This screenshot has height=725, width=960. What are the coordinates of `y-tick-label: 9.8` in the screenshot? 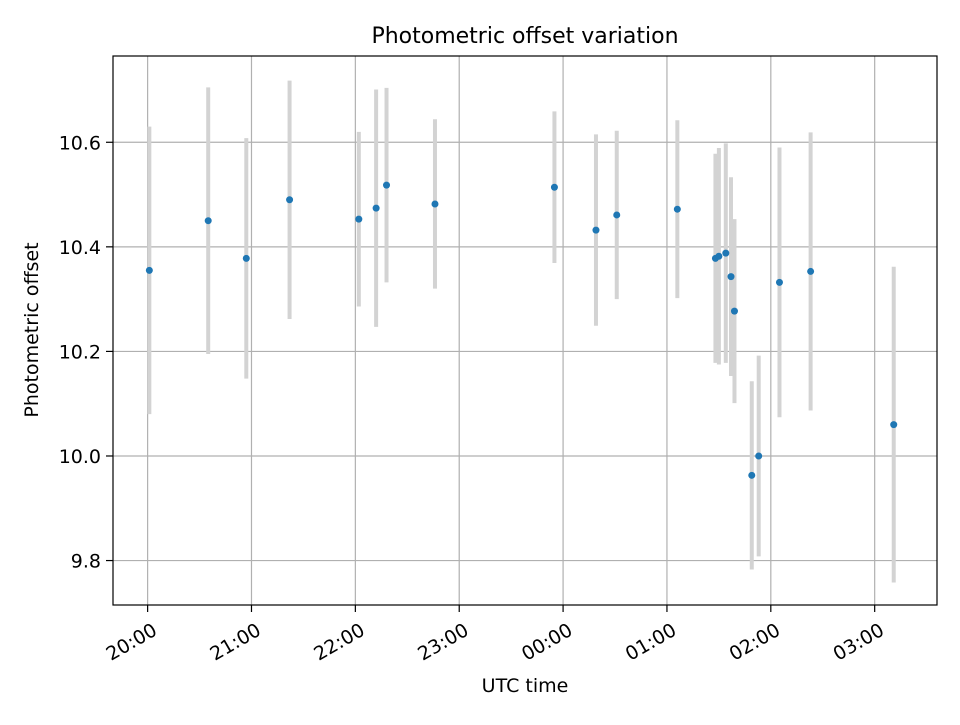 It's located at (86, 562).